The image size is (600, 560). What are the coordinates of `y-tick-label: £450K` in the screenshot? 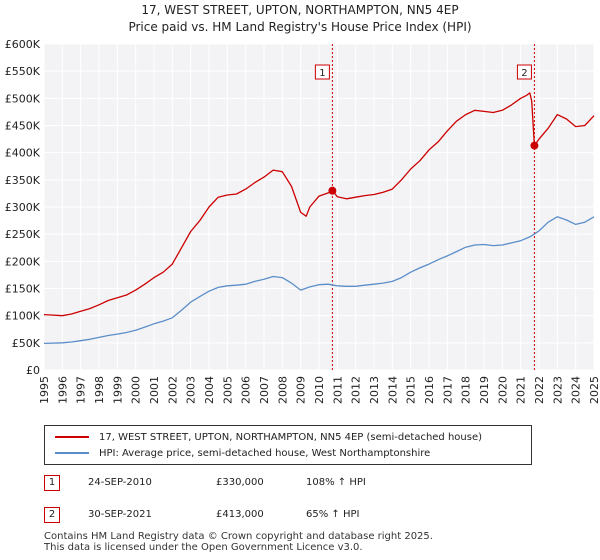 It's located at (23, 126).